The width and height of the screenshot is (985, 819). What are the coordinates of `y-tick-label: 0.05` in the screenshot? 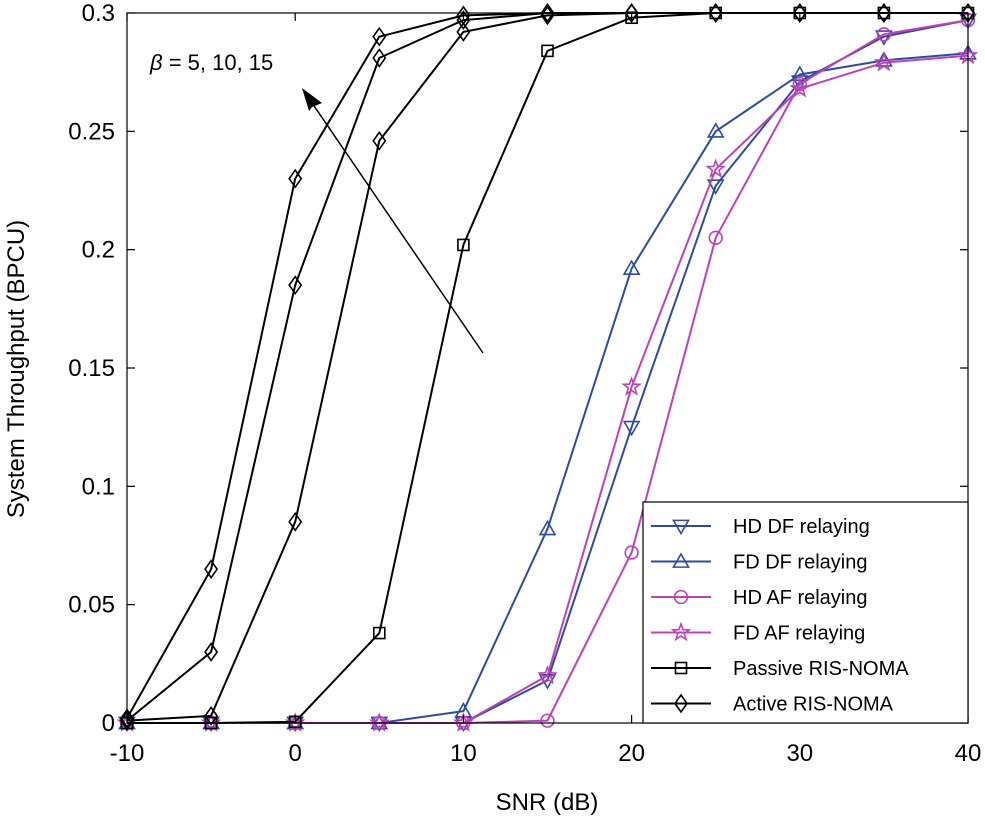 It's located at (91, 605).